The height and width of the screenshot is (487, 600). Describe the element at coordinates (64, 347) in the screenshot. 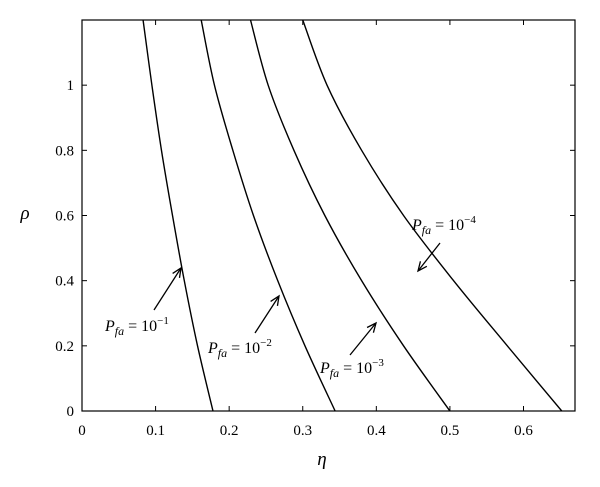

I see `y-tick-label: 0.2` at that location.